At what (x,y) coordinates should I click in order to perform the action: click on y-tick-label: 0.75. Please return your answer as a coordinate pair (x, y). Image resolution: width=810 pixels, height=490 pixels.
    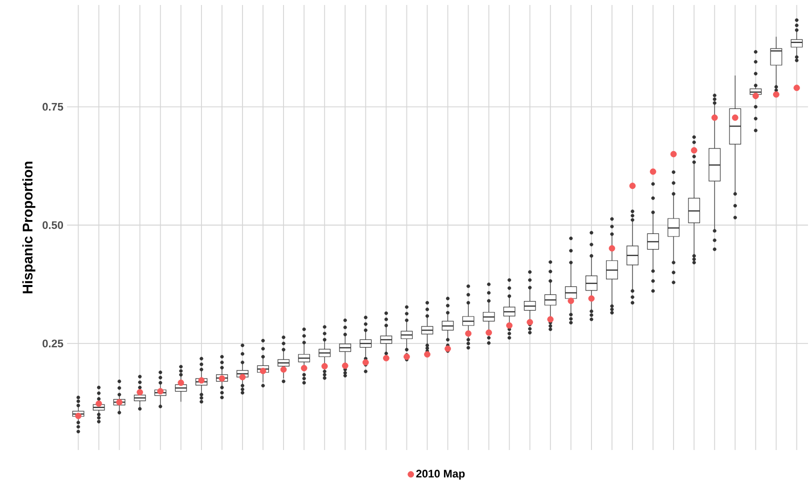
    Looking at the image, I should click on (53, 106).